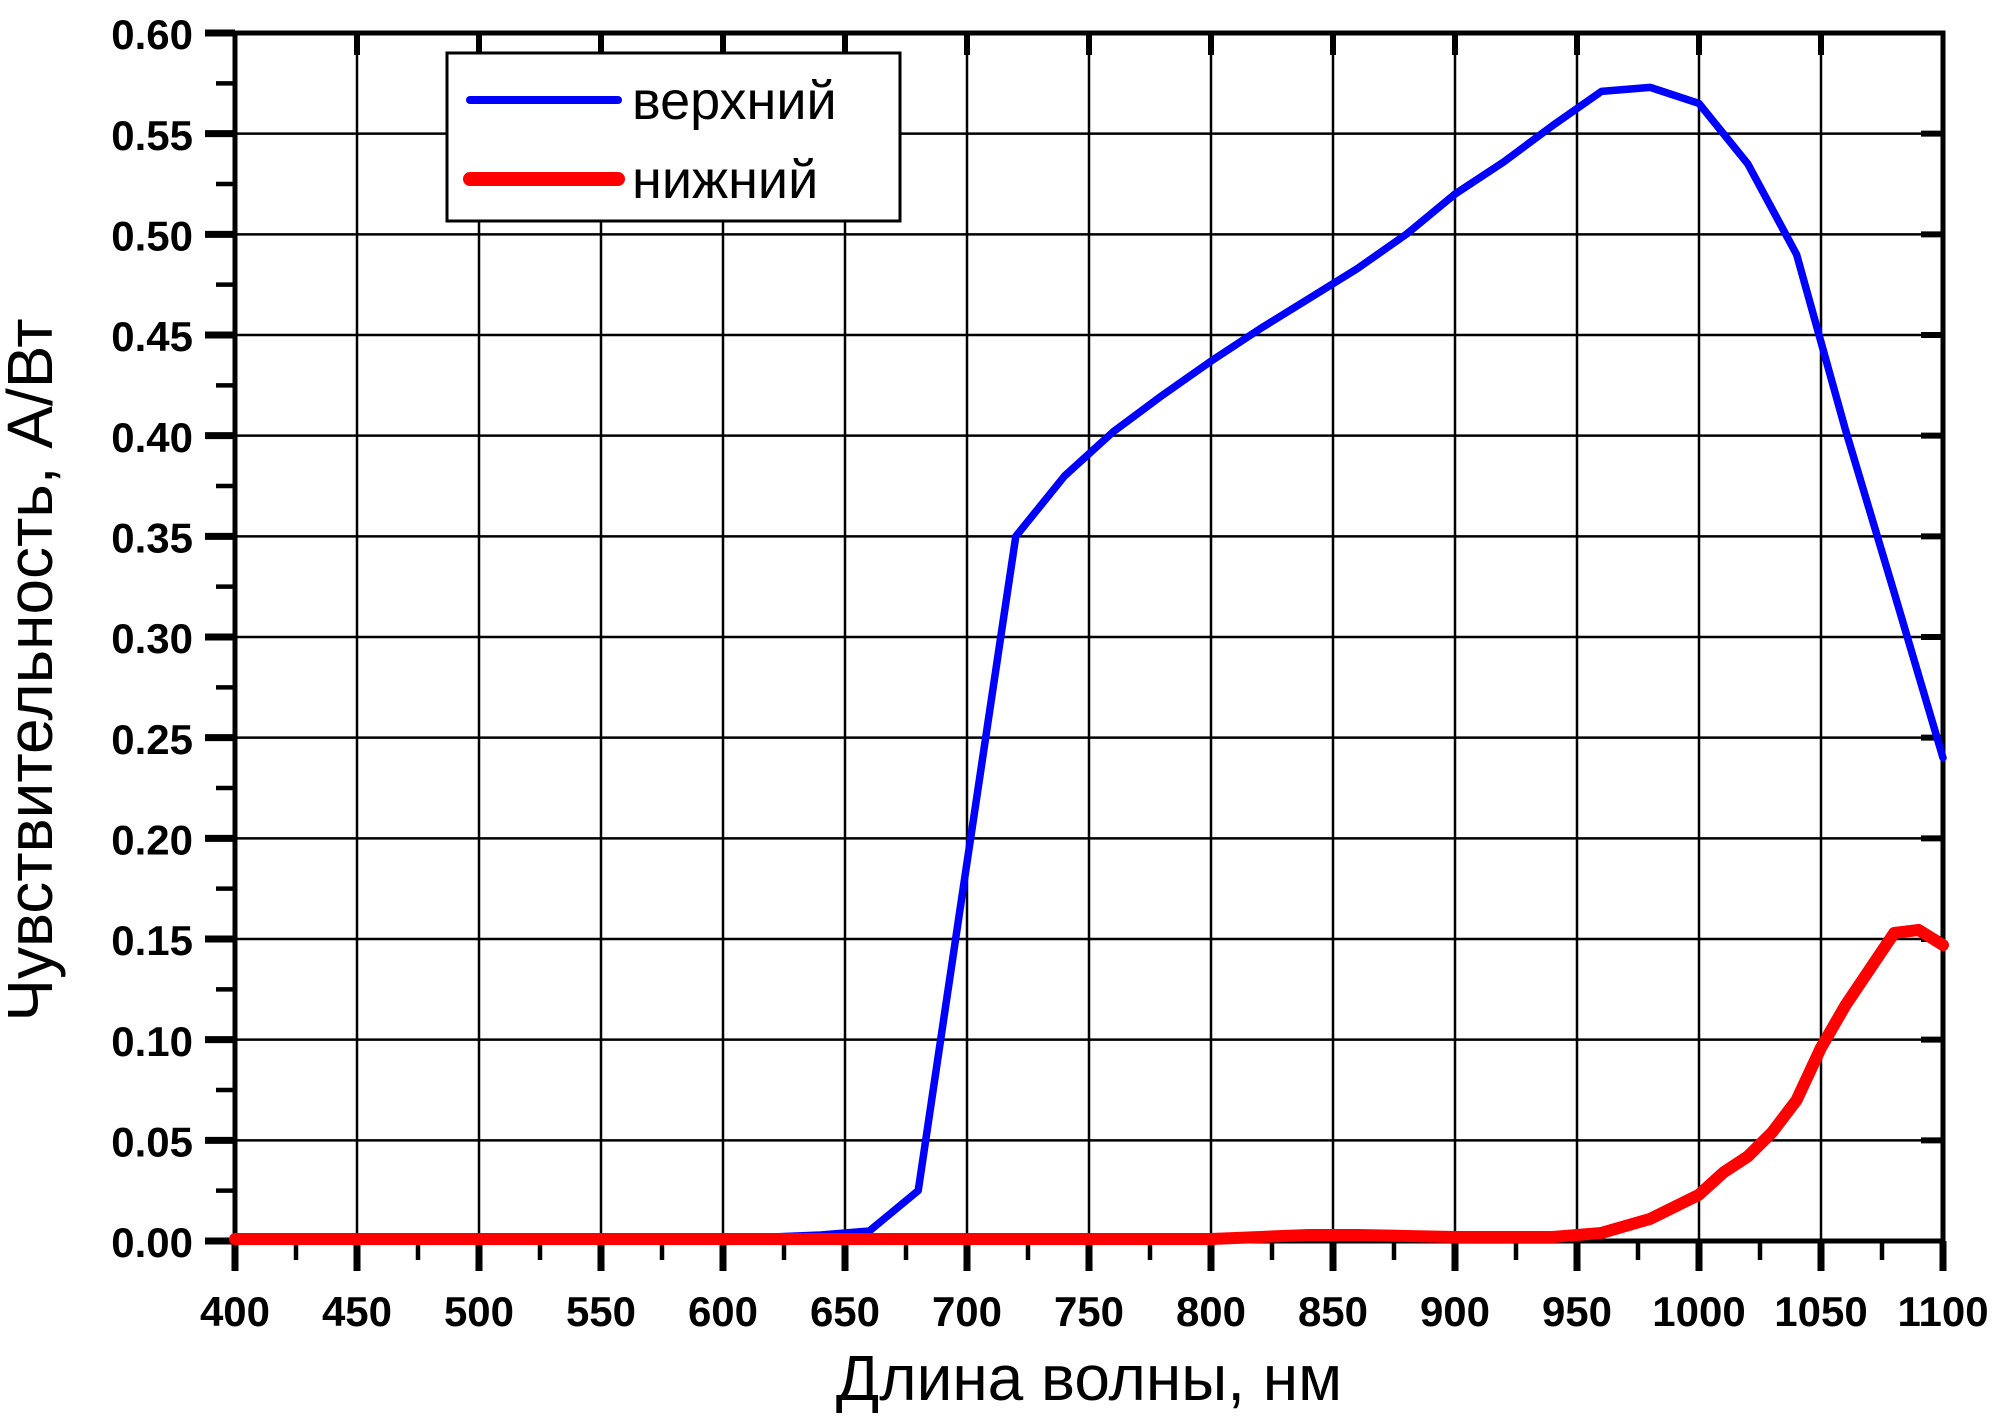 Image resolution: width=2000 pixels, height=1427 pixels. What do you see at coordinates (152, 1242) in the screenshot?
I see `y-tick-label: 0.00` at bounding box center [152, 1242].